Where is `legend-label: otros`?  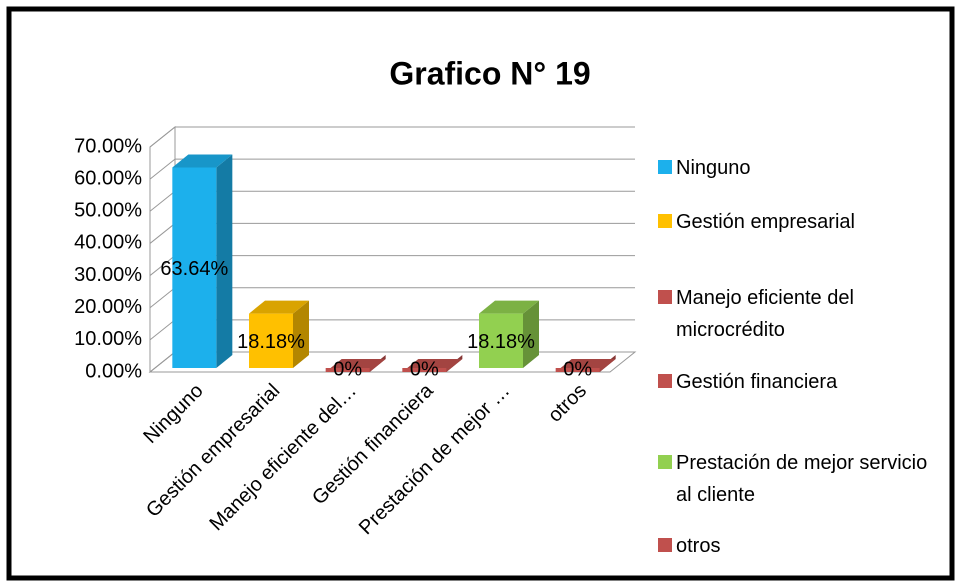 legend-label: otros is located at coordinates (698, 546).